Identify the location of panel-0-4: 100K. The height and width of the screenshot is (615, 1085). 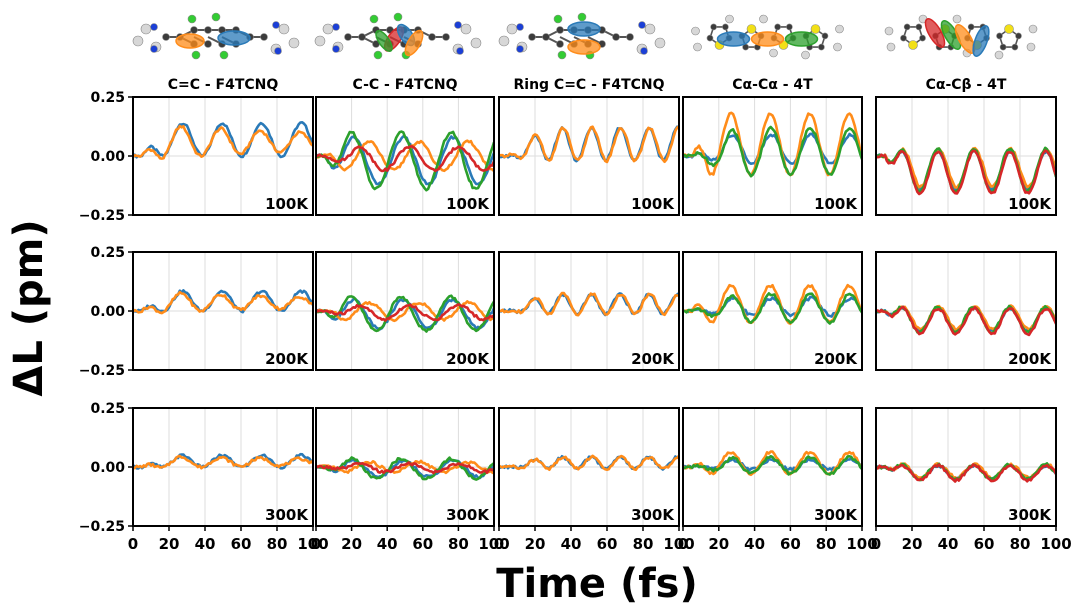
(966, 156).